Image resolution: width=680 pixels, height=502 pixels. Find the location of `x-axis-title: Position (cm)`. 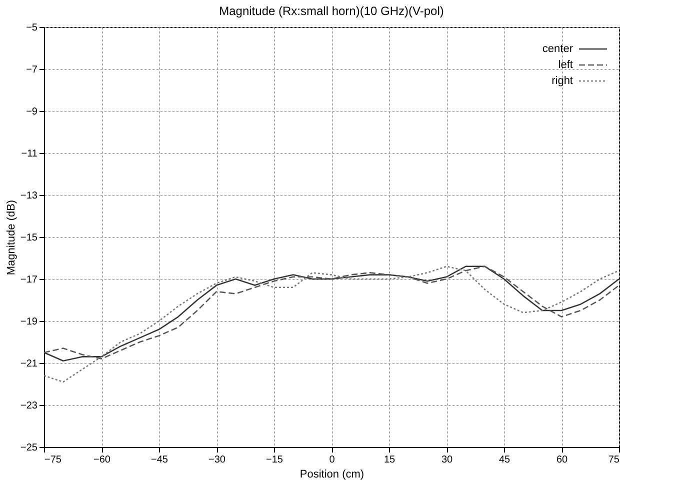

x-axis-title: Position (cm) is located at coordinates (332, 474).